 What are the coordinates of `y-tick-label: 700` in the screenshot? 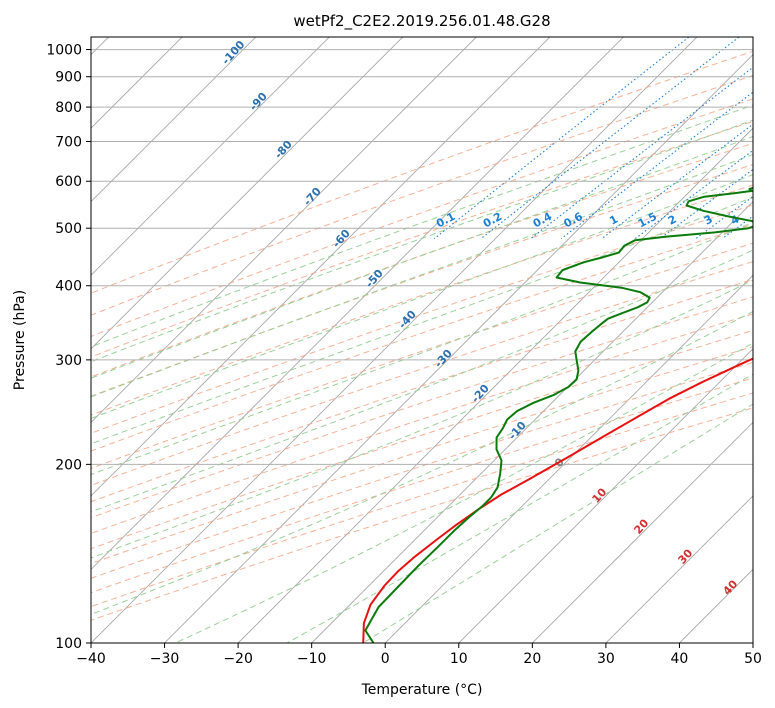 It's located at (68, 142).